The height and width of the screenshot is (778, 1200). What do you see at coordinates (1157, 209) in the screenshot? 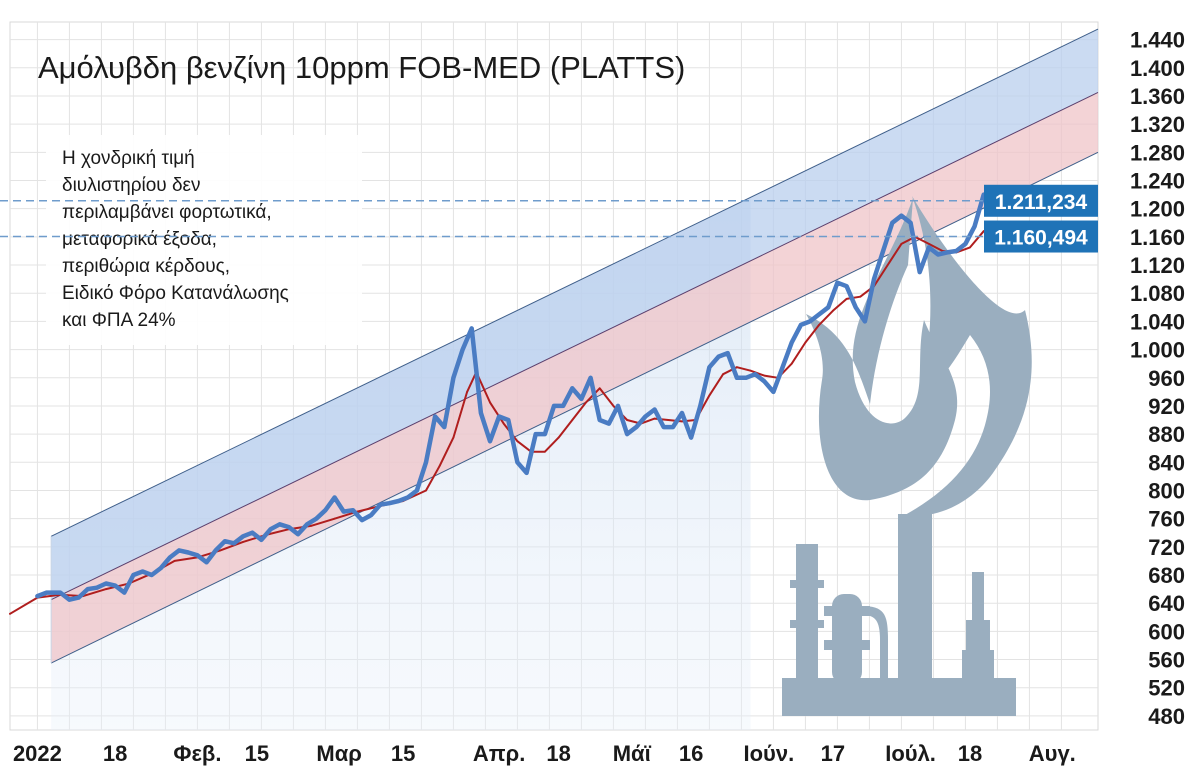
I see `y-tick-label: 1.200` at bounding box center [1157, 209].